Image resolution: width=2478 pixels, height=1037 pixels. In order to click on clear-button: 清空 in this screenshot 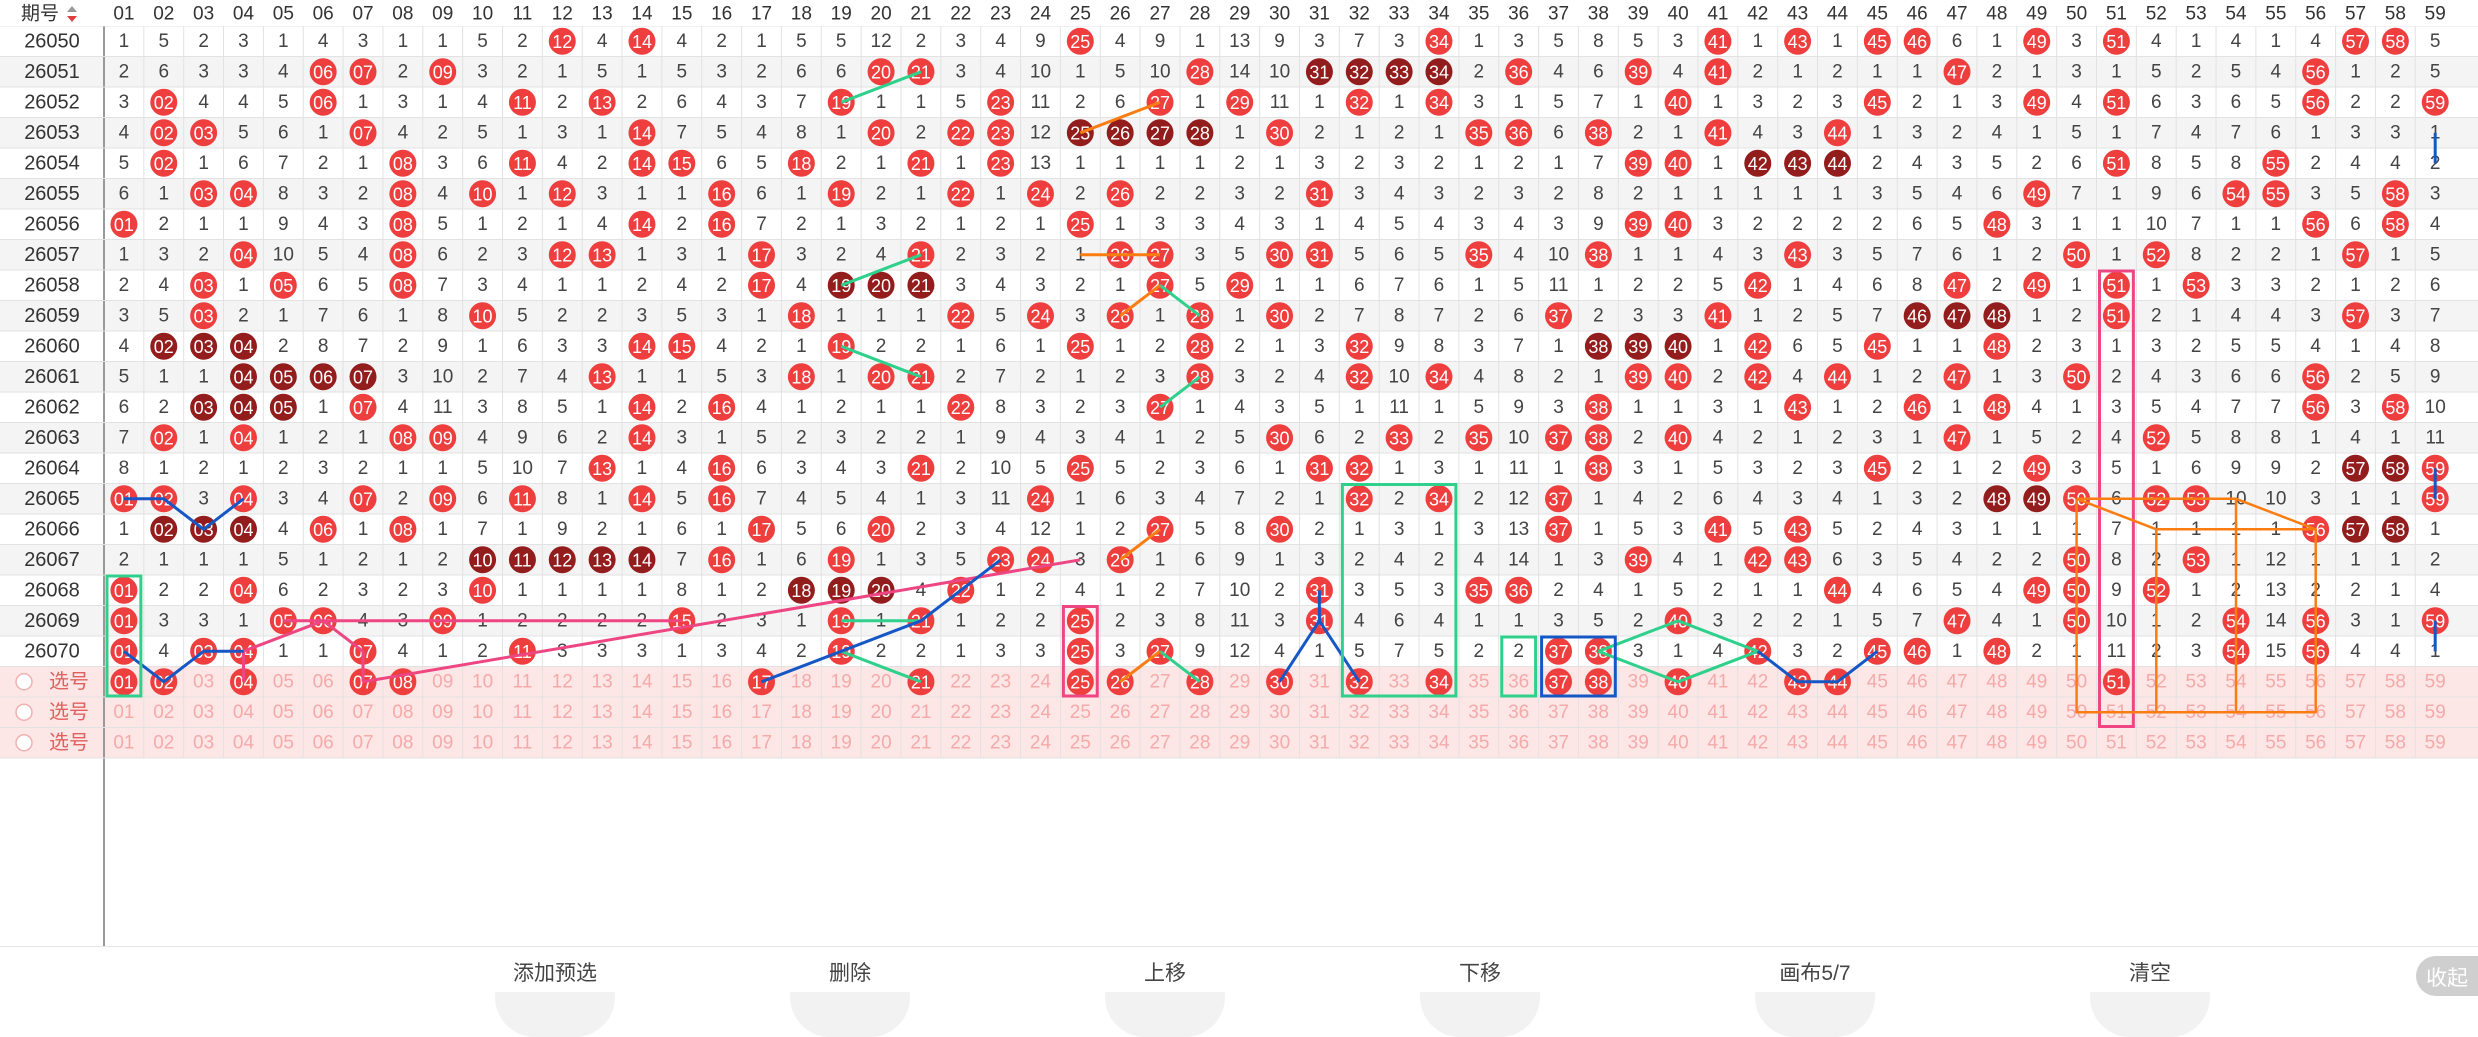, I will do `click(2150, 992)`.